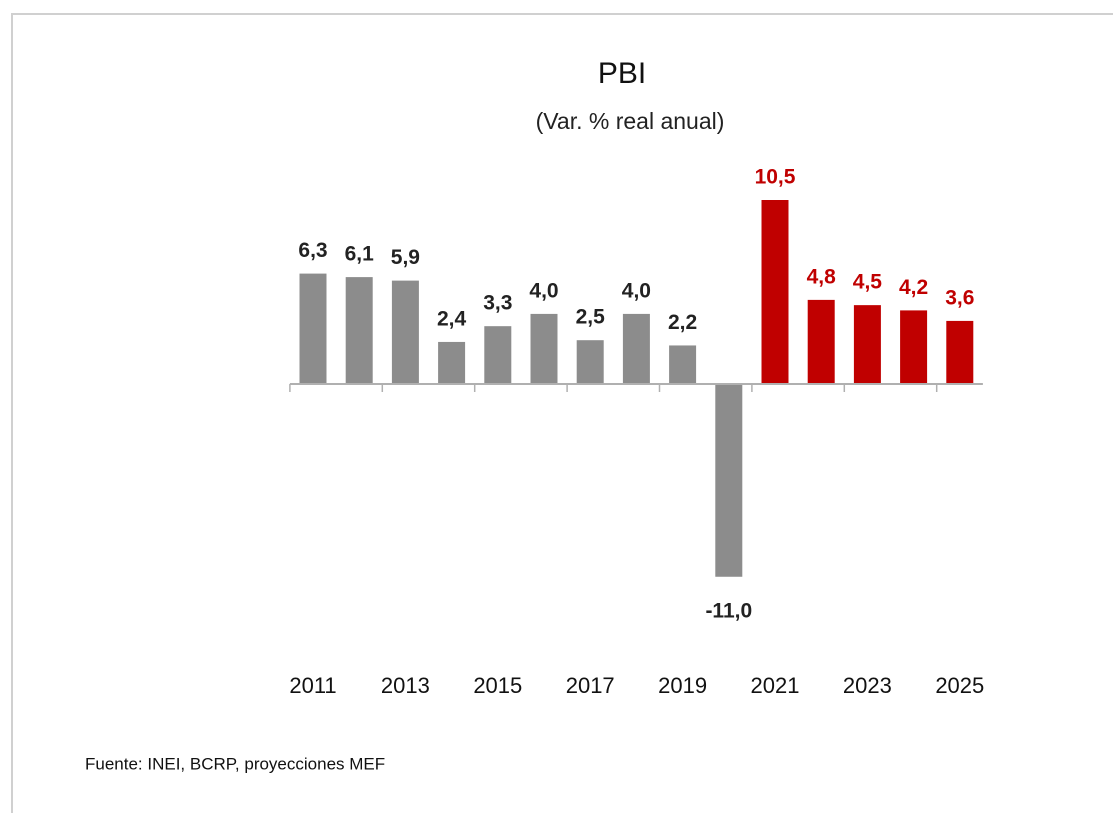 This screenshot has height=813, width=1113. Describe the element at coordinates (591, 317) in the screenshot. I see `value-label: 2,5` at that location.